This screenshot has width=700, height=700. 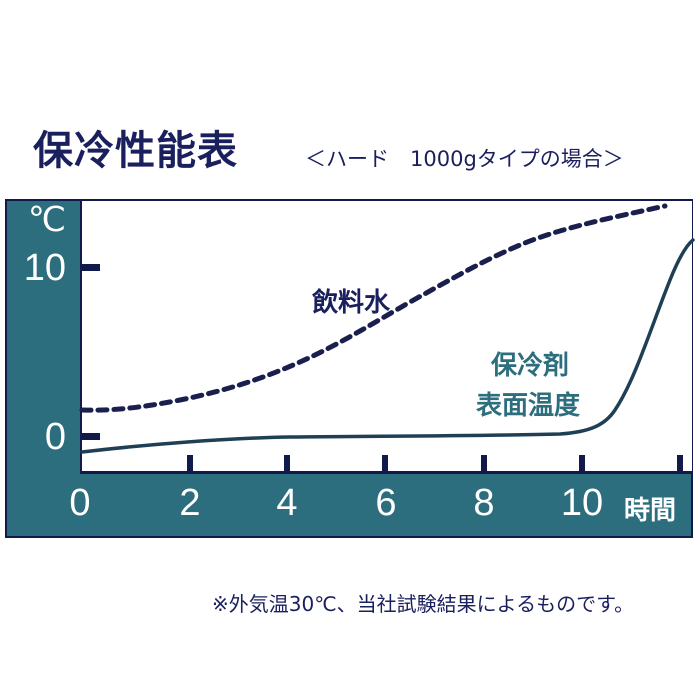 I want to click on x-tick-label-8: 8, so click(x=484, y=503).